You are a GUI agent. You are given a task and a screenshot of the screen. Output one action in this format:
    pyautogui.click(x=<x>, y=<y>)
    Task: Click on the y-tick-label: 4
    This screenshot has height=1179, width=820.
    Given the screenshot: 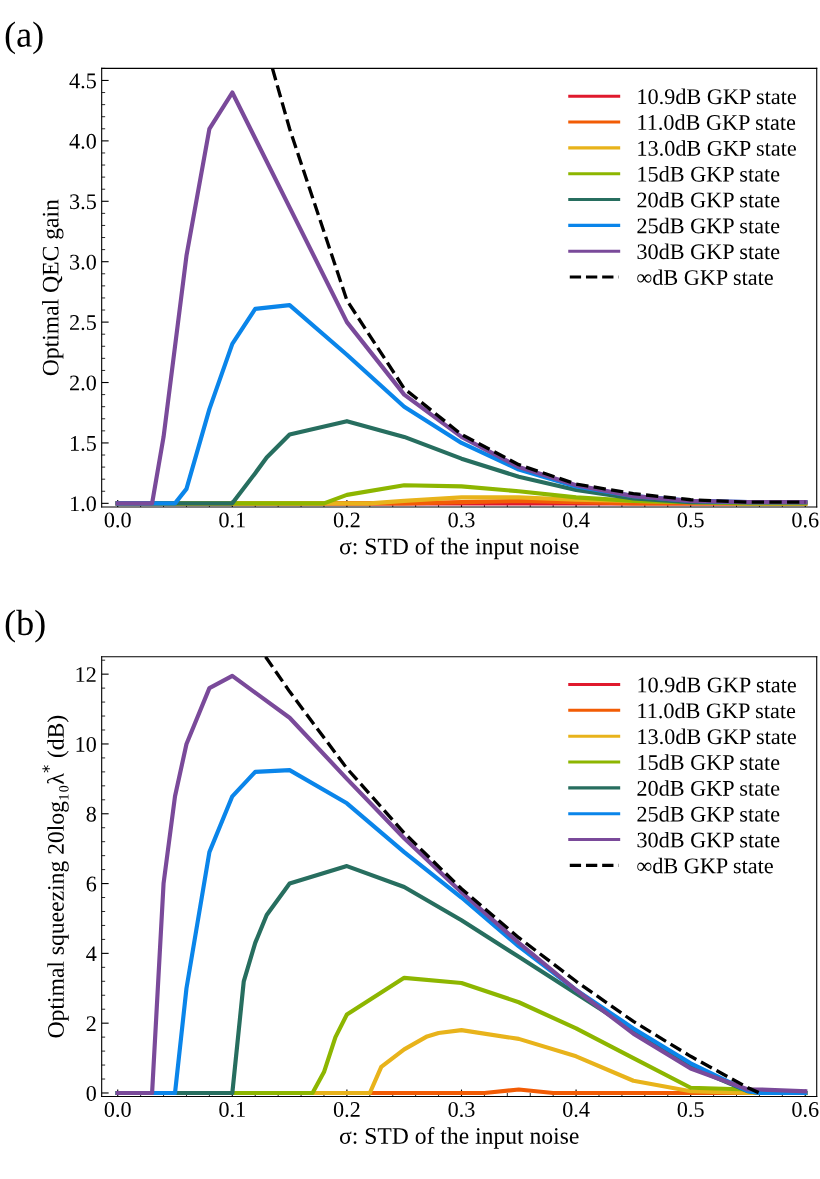 What is the action you would take?
    pyautogui.click(x=91, y=954)
    